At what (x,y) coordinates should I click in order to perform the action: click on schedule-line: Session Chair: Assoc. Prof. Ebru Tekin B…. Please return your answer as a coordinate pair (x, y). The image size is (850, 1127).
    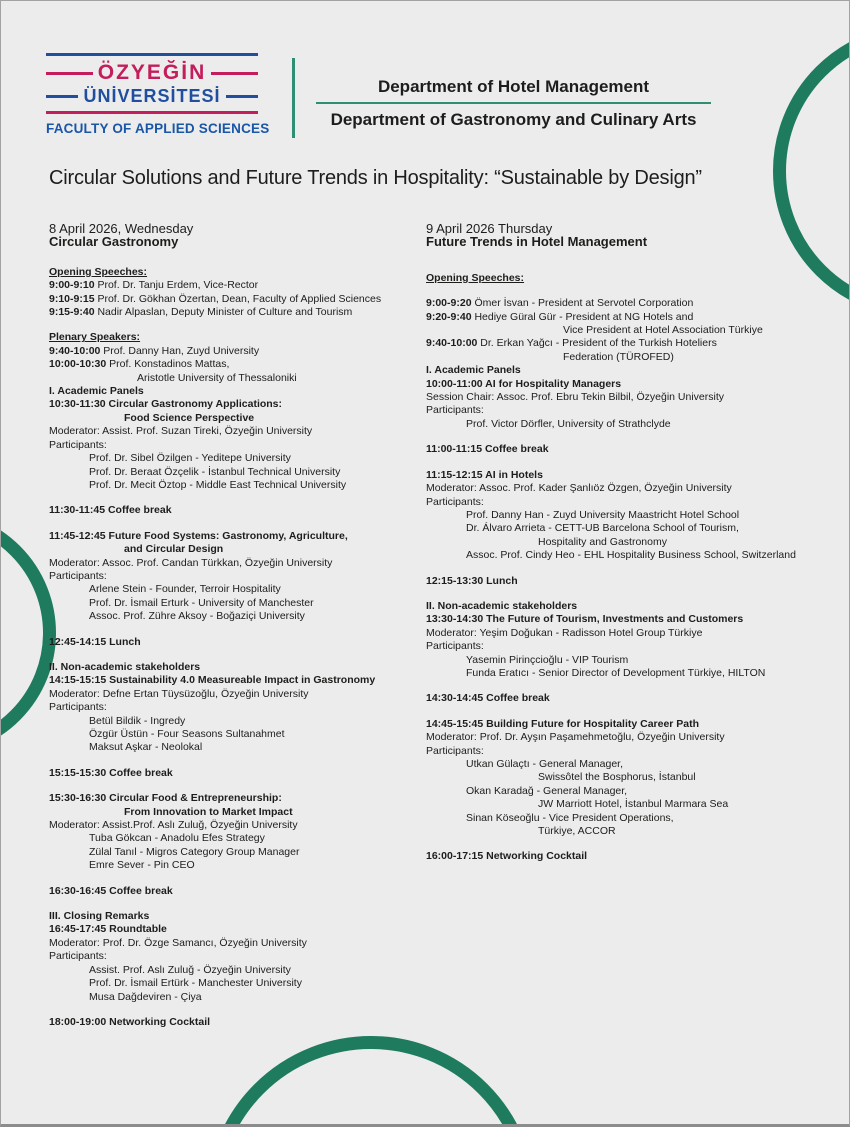
    Looking at the image, I should click on (575, 397).